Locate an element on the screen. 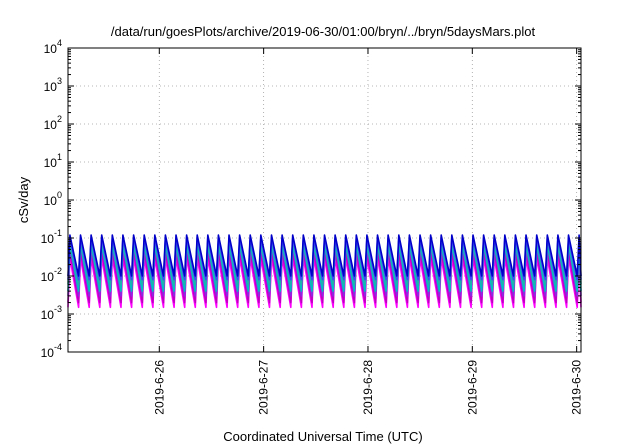  x-tick-label: 2019-6-26 is located at coordinates (159, 387).